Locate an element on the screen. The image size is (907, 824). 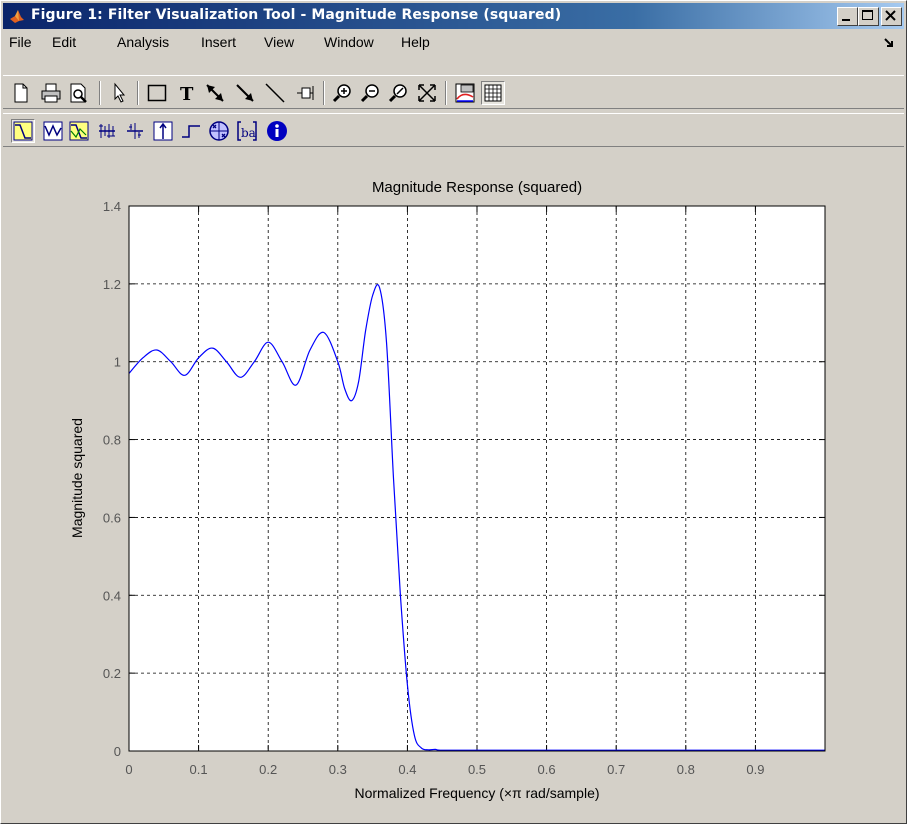
insert-line-button is located at coordinates (275, 93).